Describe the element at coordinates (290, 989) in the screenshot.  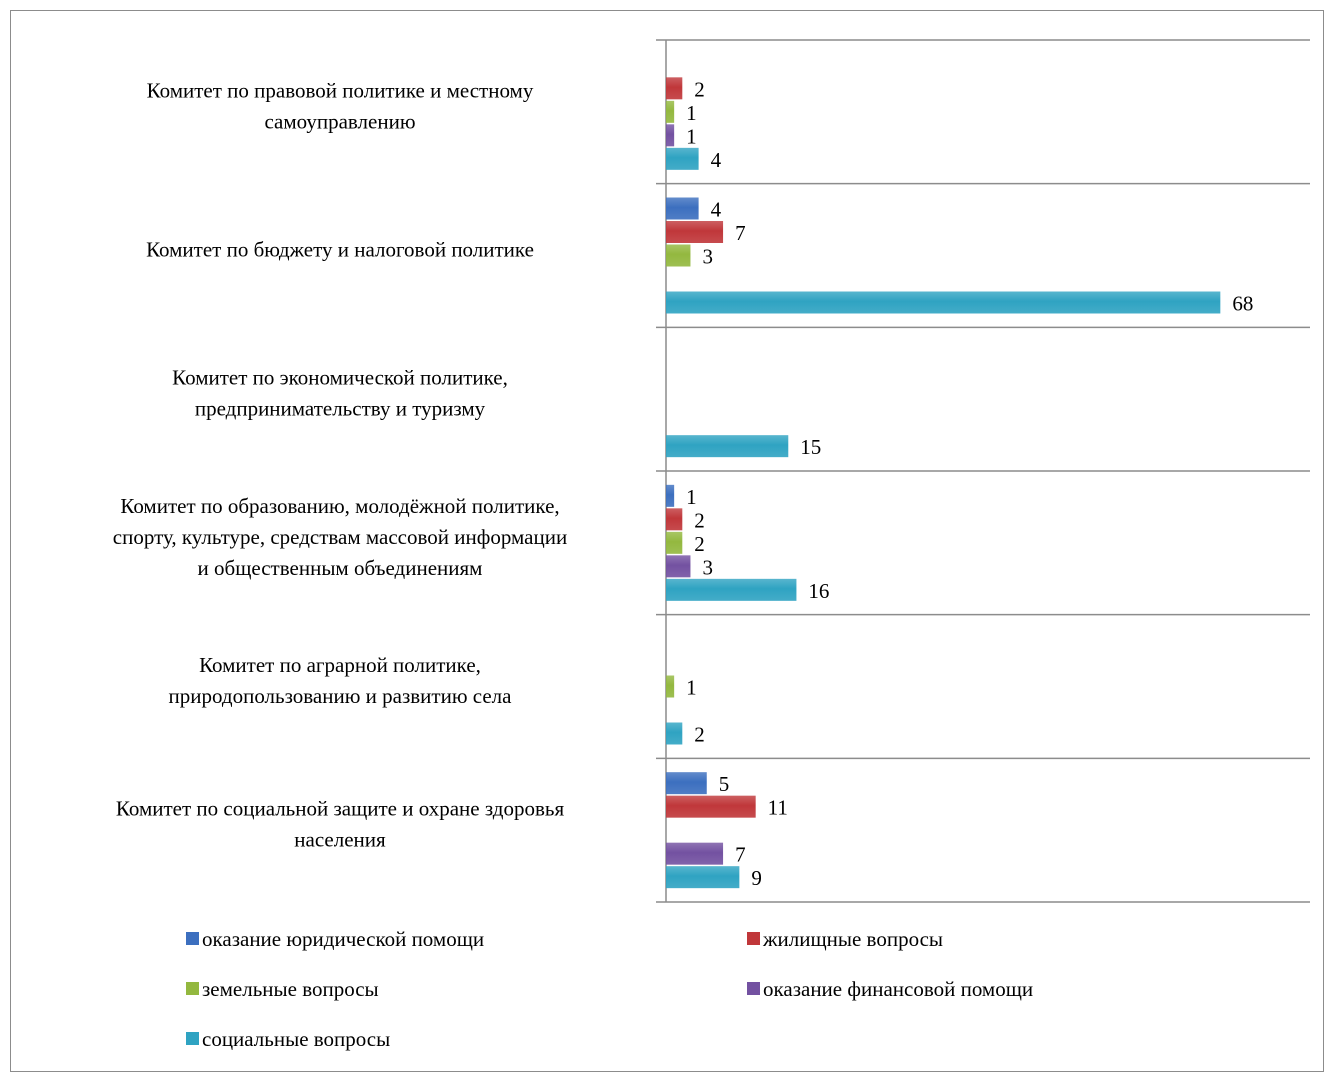
I see `legend-label: земельные вопросы` at that location.